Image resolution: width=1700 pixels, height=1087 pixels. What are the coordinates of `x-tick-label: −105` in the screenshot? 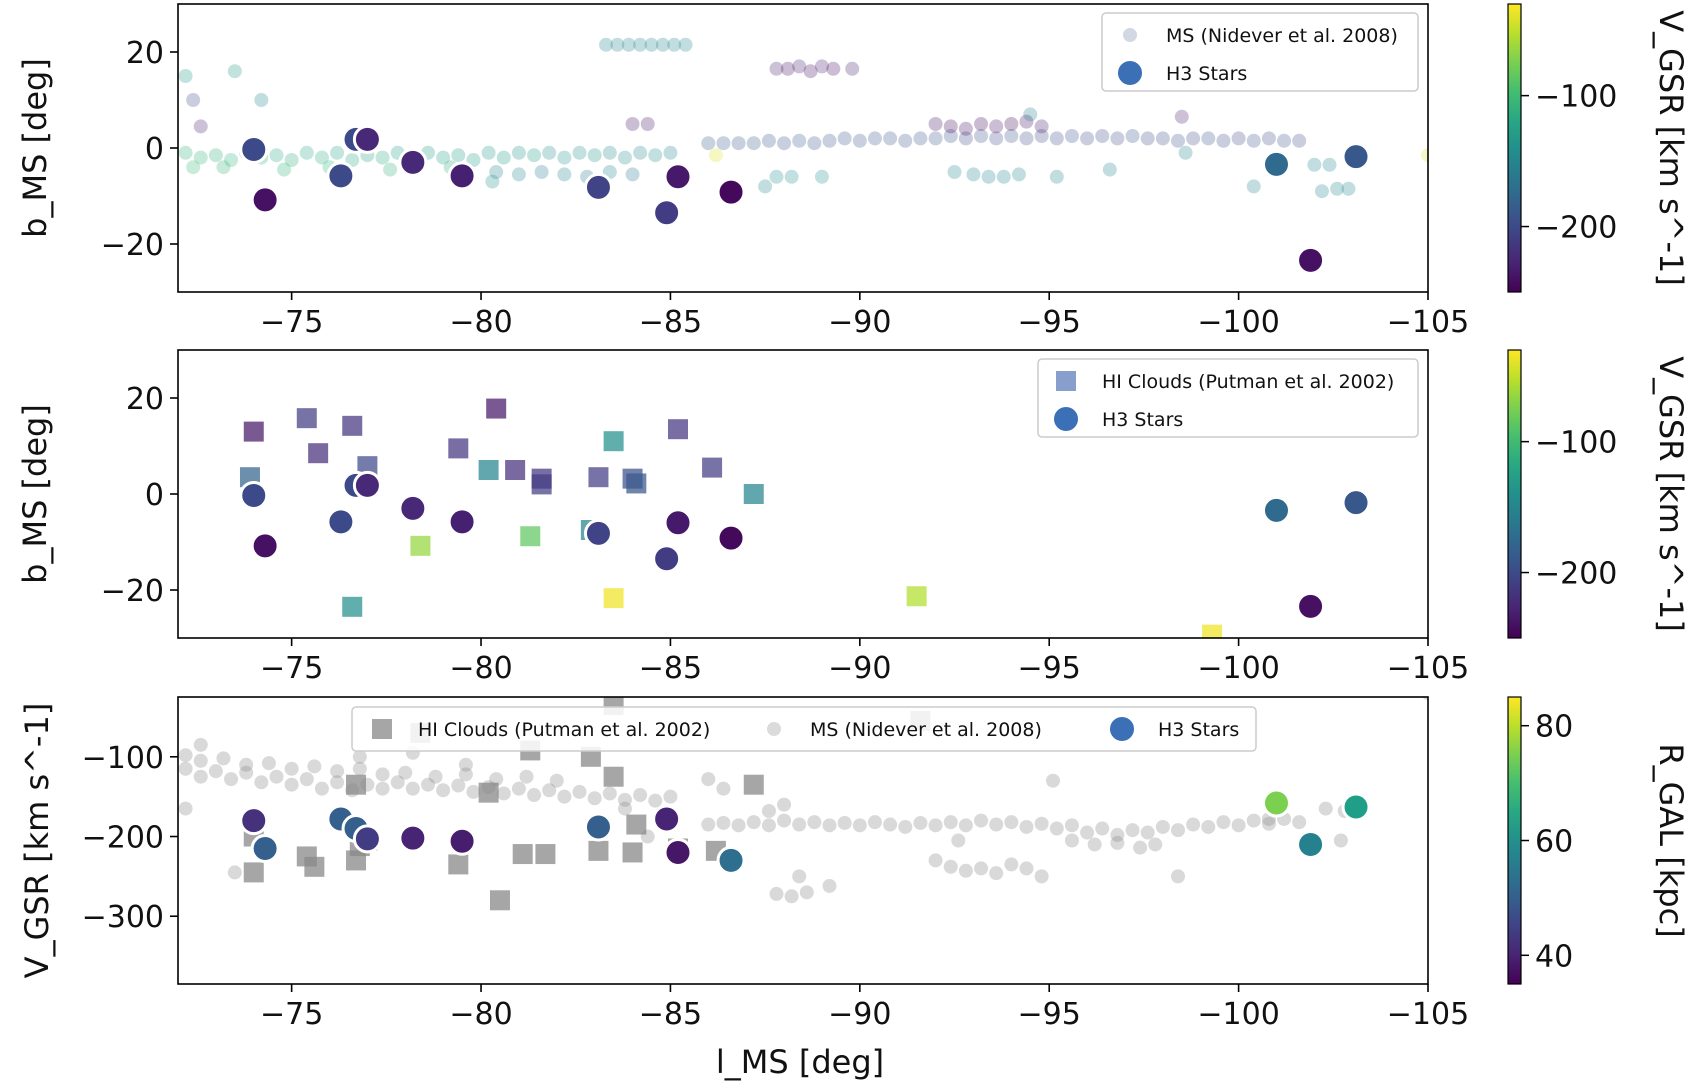 It's located at (1428, 668).